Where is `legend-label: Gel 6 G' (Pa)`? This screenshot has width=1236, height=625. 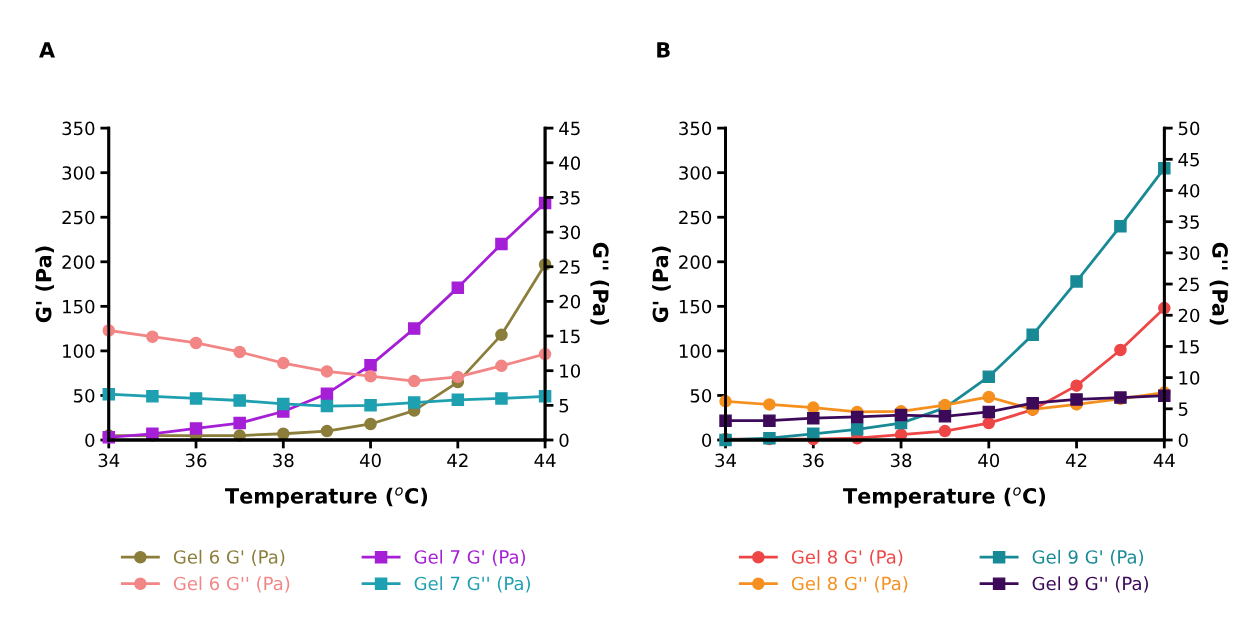 legend-label: Gel 6 G' (Pa) is located at coordinates (229, 557).